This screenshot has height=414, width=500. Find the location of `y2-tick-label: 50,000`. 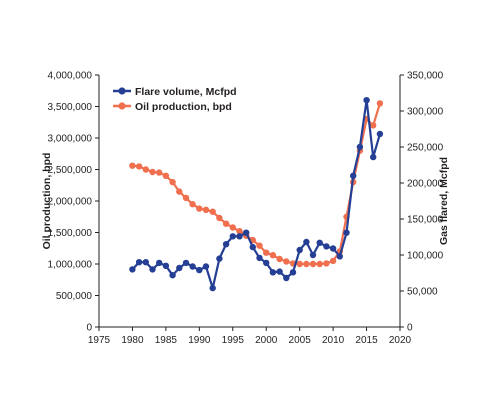

y2-tick-label: 50,000 is located at coordinates (422, 292).